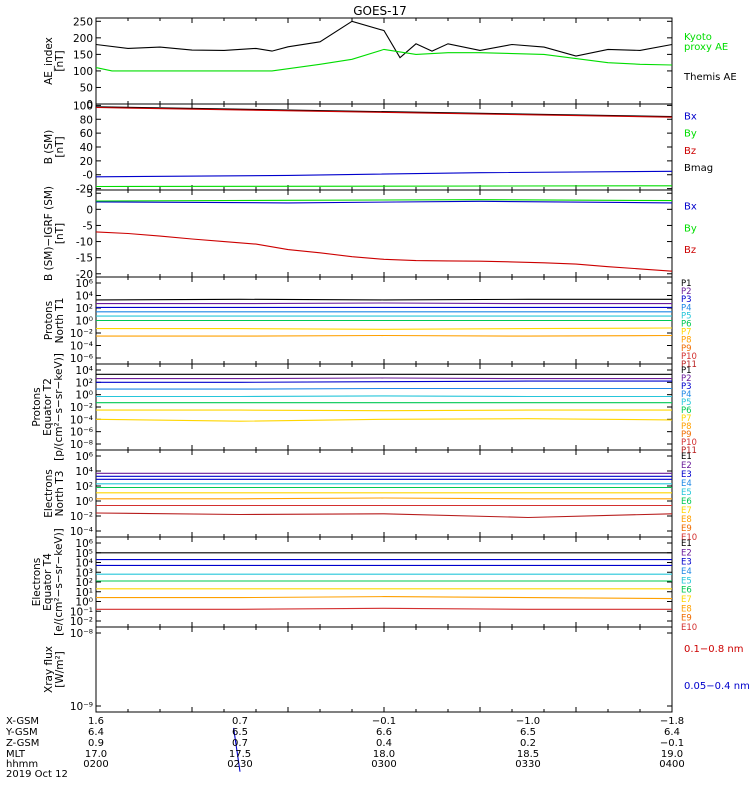 Image resolution: width=750 pixels, height=800 pixels. Describe the element at coordinates (528, 754) in the screenshot. I see `ephem-value: 18.5` at that location.